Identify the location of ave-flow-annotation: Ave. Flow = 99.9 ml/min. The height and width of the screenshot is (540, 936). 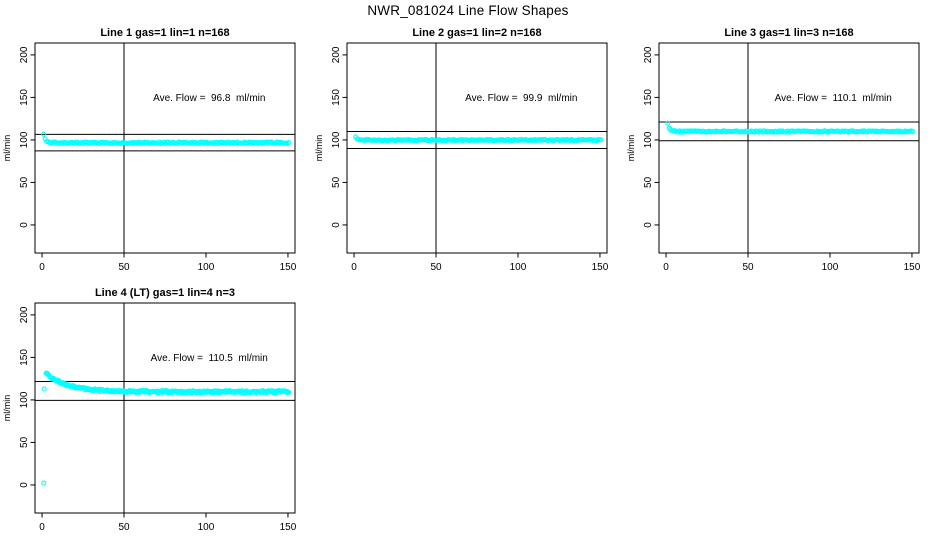
(521, 98).